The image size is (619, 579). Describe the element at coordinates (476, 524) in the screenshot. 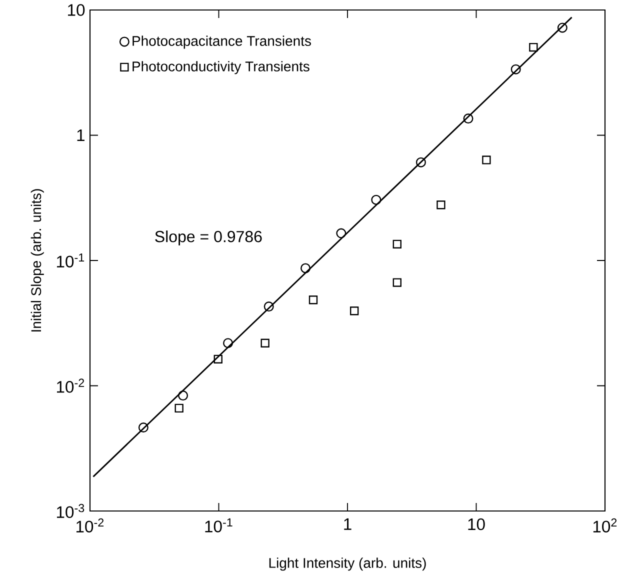

I see `x-tick-label: 10` at that location.